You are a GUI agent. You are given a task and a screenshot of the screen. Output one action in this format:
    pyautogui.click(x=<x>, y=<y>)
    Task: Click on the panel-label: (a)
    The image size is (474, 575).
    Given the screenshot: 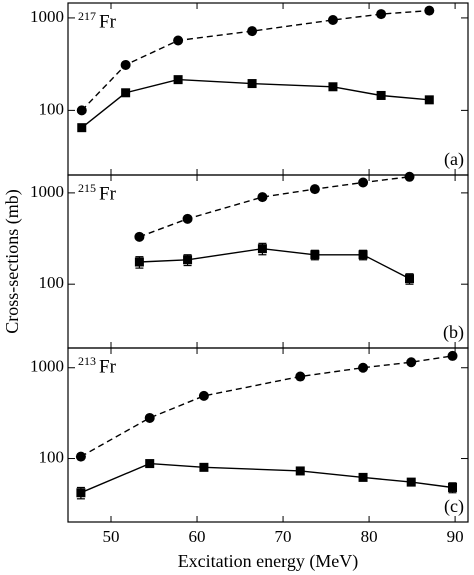 What is the action you would take?
    pyautogui.click(x=454, y=159)
    